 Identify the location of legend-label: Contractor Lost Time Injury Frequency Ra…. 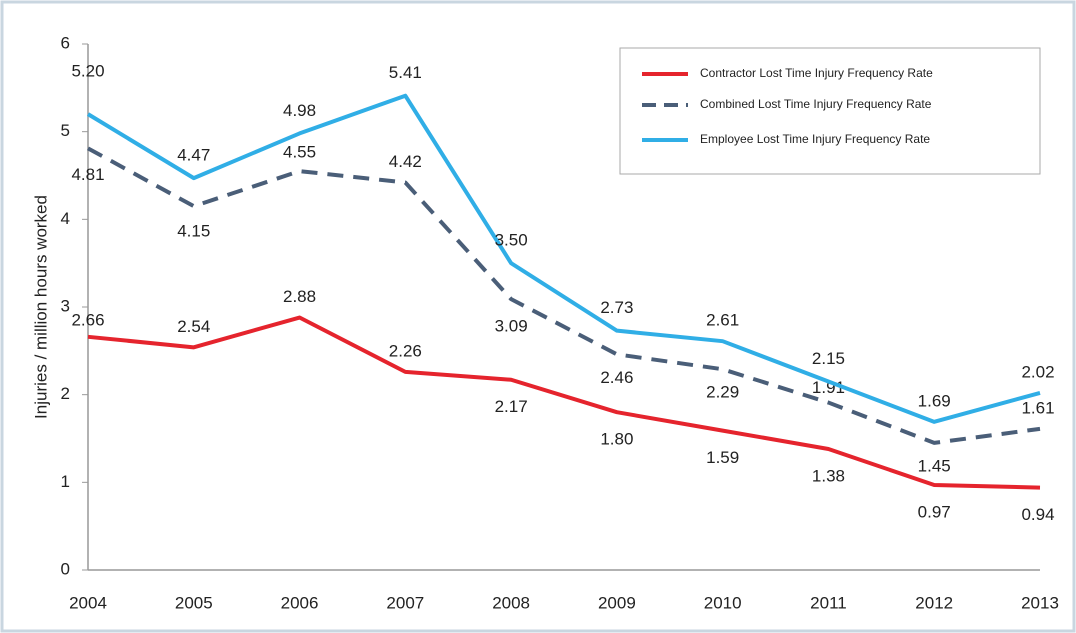
(816, 73).